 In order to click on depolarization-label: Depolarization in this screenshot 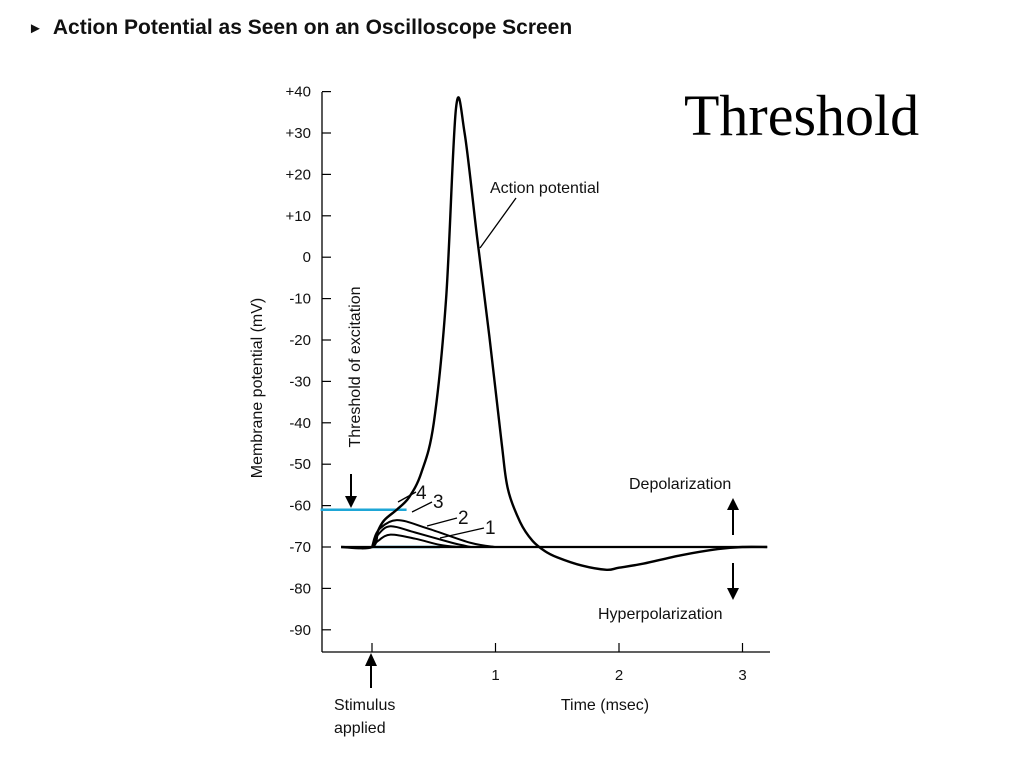, I will do `click(680, 484)`.